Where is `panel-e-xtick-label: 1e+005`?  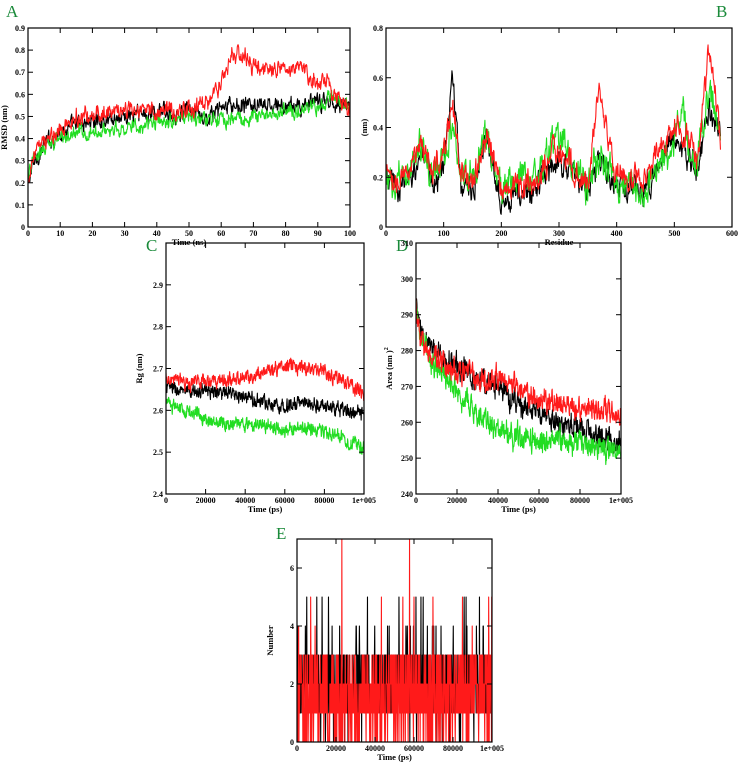 panel-e-xtick-label: 1e+005 is located at coordinates (492, 748).